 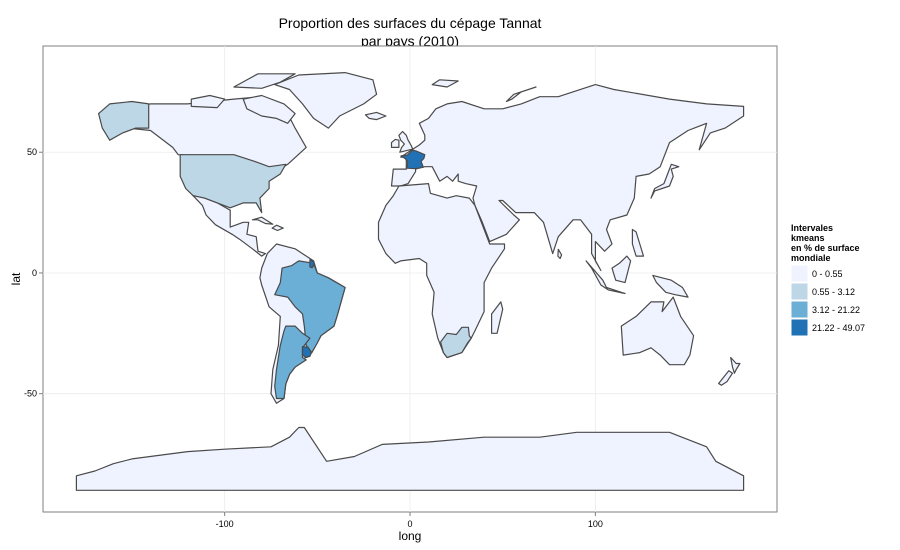 What do you see at coordinates (441, 271) in the screenshot?
I see `region-africa` at bounding box center [441, 271].